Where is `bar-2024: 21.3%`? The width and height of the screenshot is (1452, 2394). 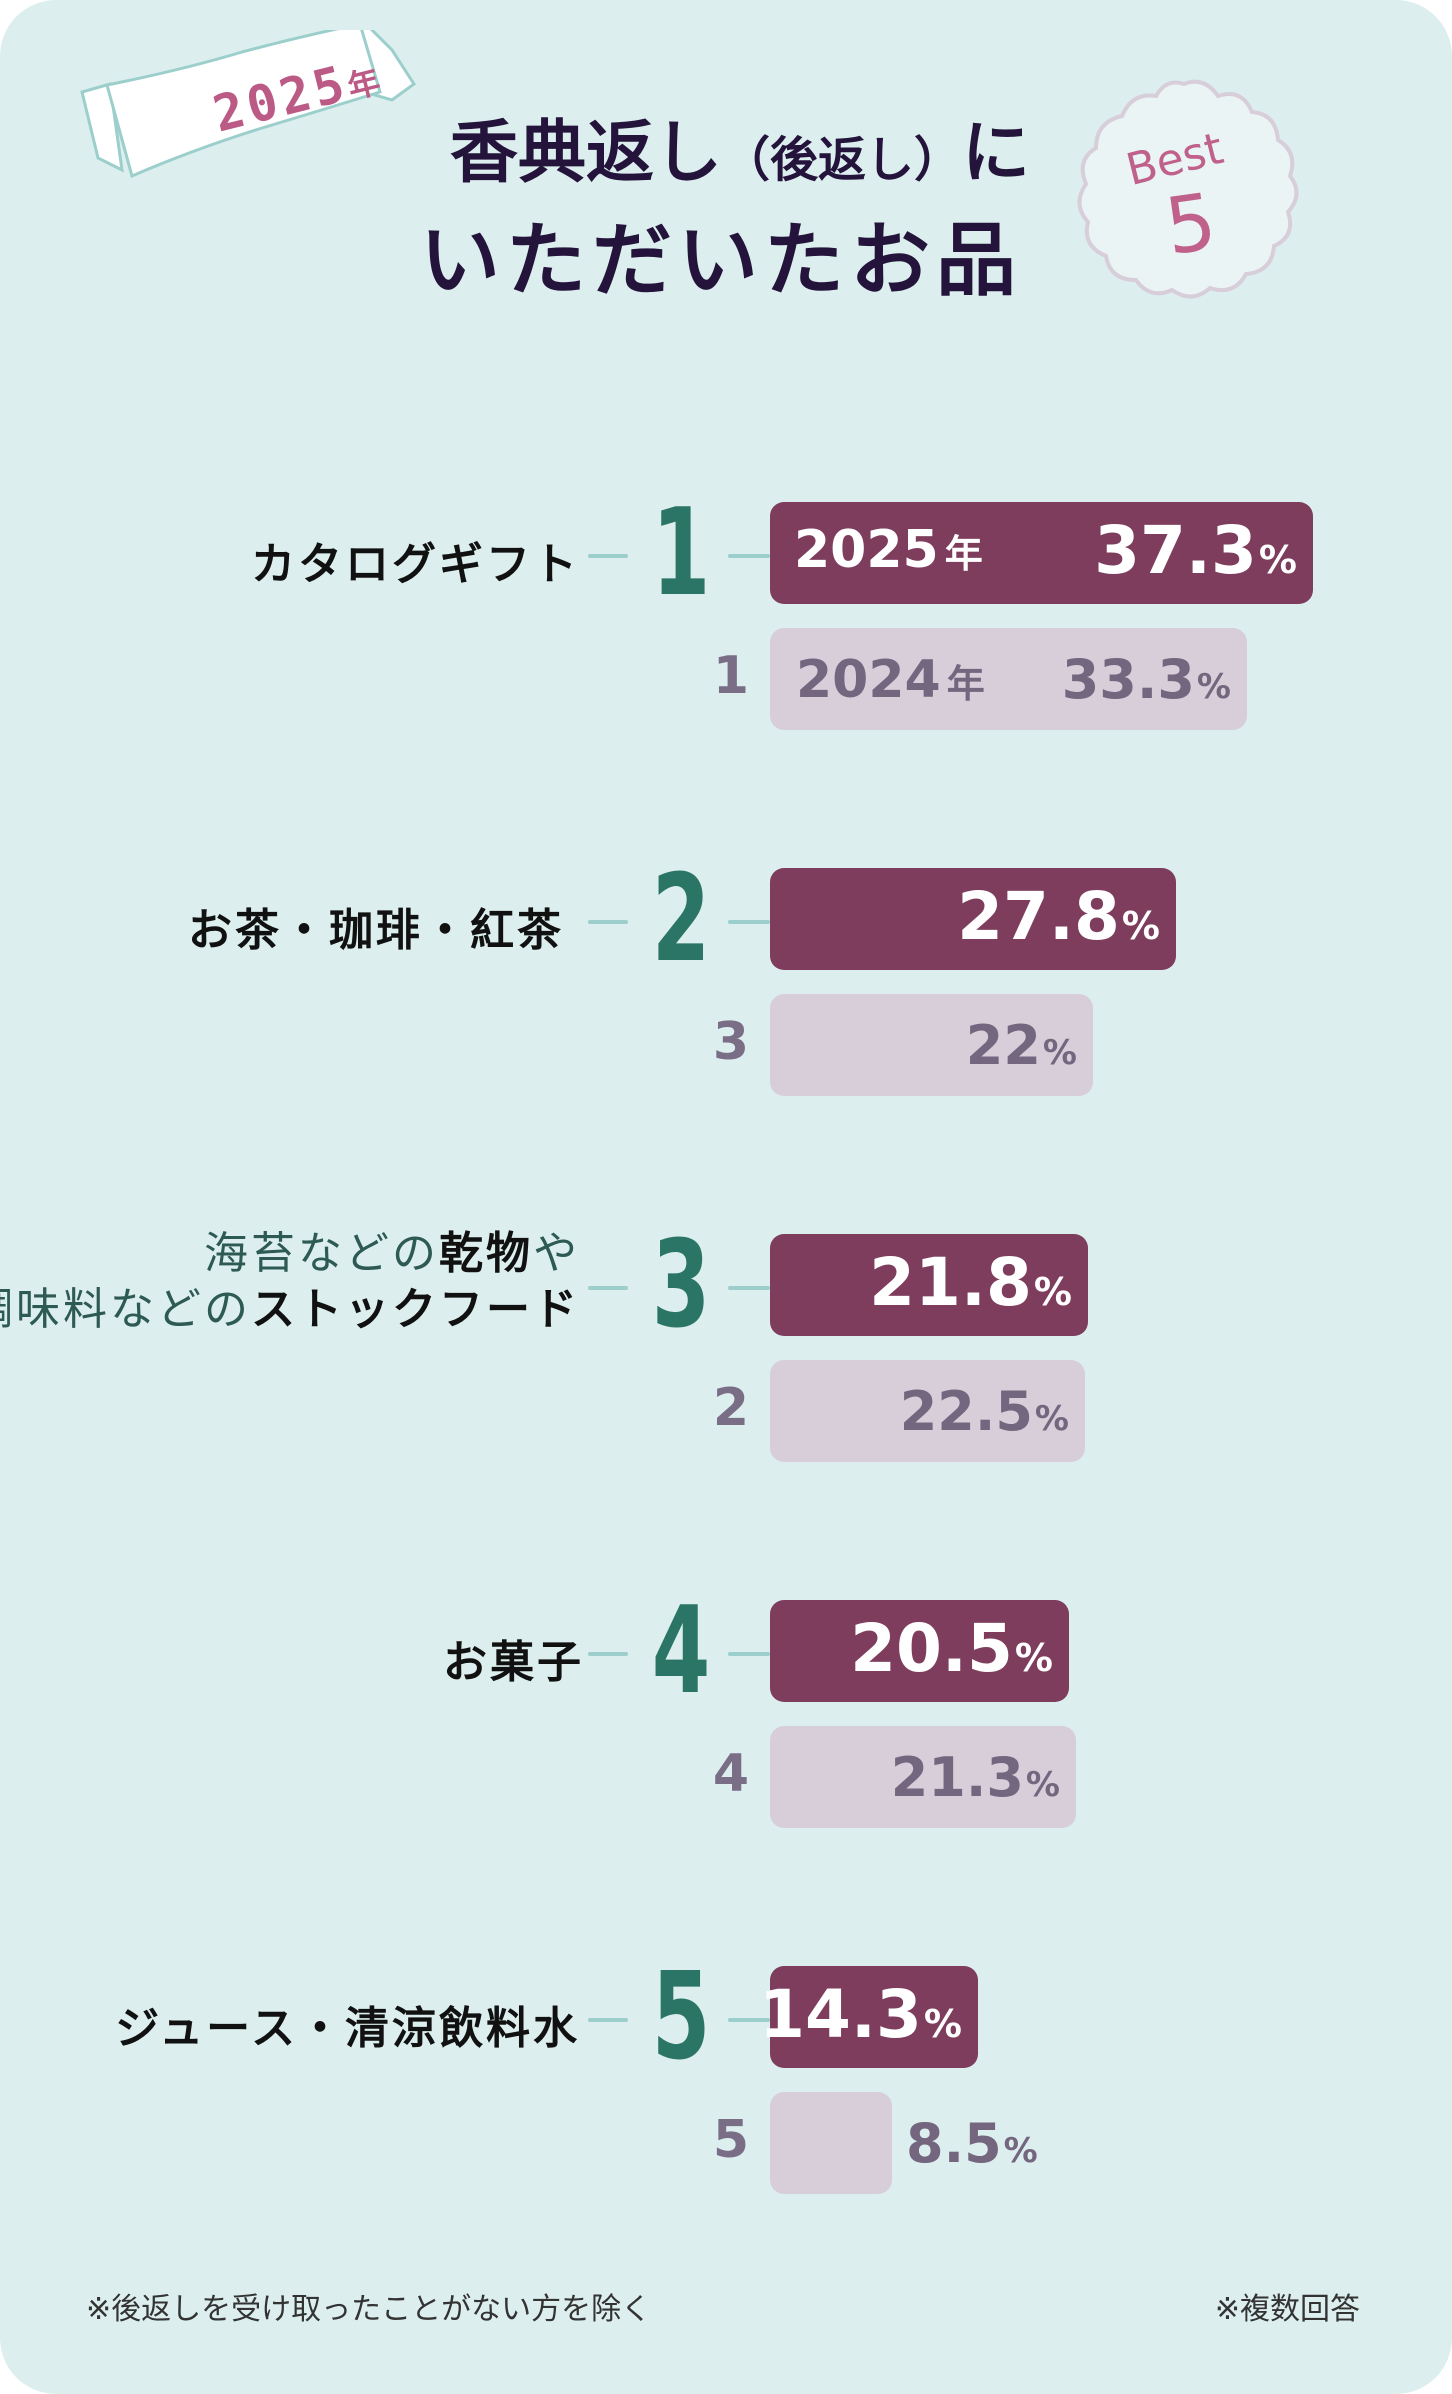 bar-2024: 21.3% is located at coordinates (923, 1777).